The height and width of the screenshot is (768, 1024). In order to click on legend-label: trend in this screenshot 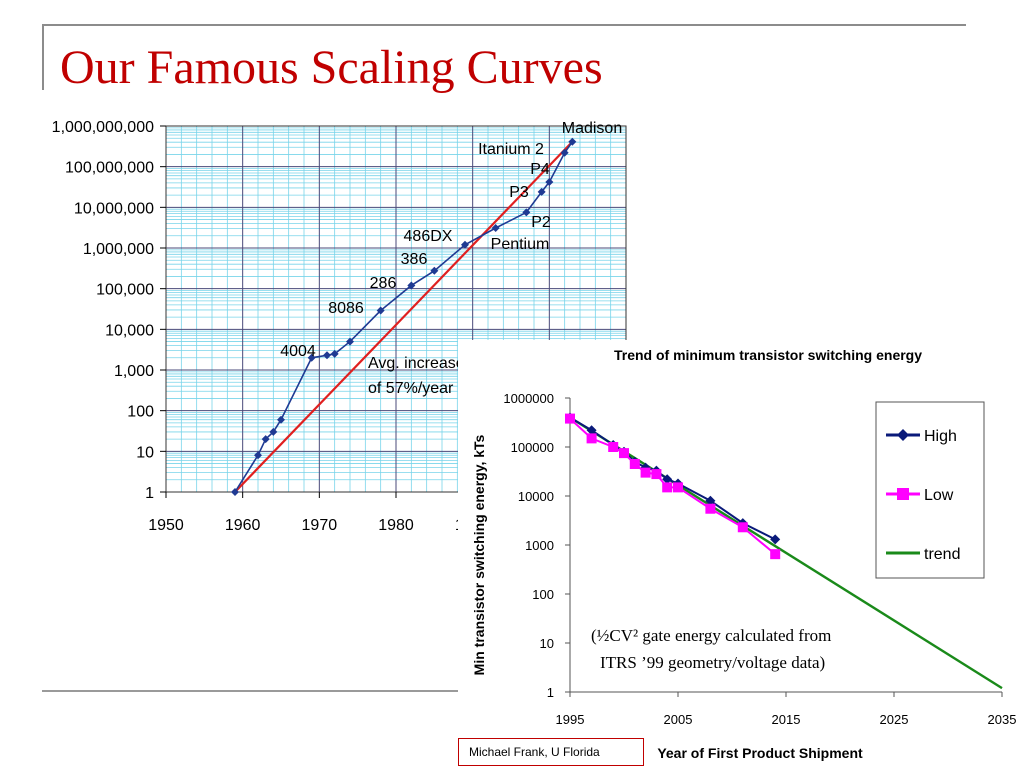, I will do `click(942, 554)`.